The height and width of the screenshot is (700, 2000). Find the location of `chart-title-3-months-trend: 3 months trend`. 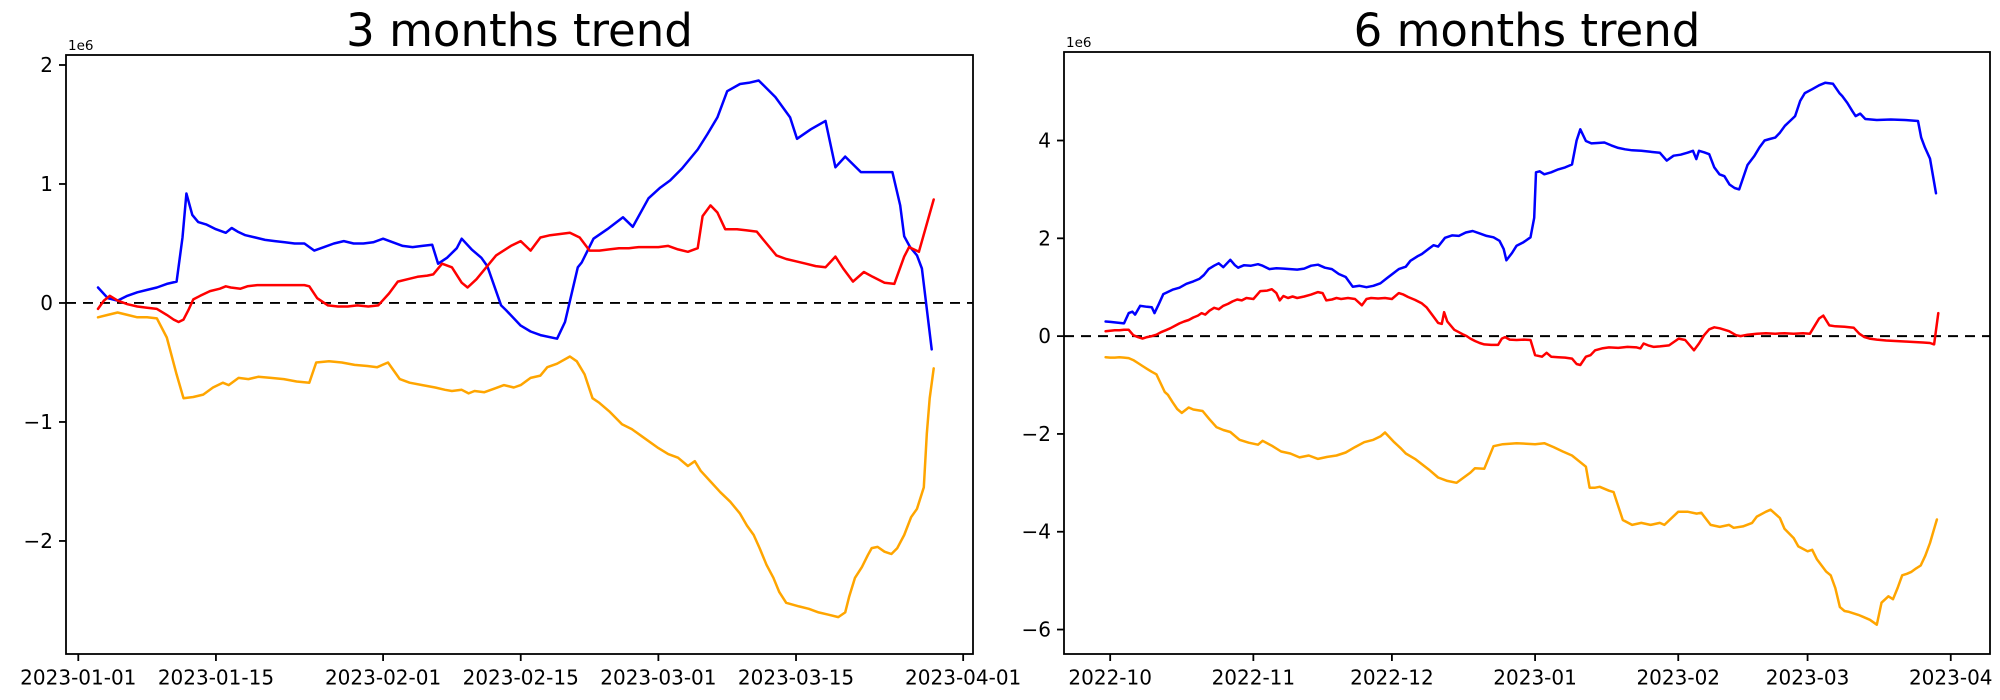

chart-title-3-months-trend: 3 months trend is located at coordinates (519, 30).